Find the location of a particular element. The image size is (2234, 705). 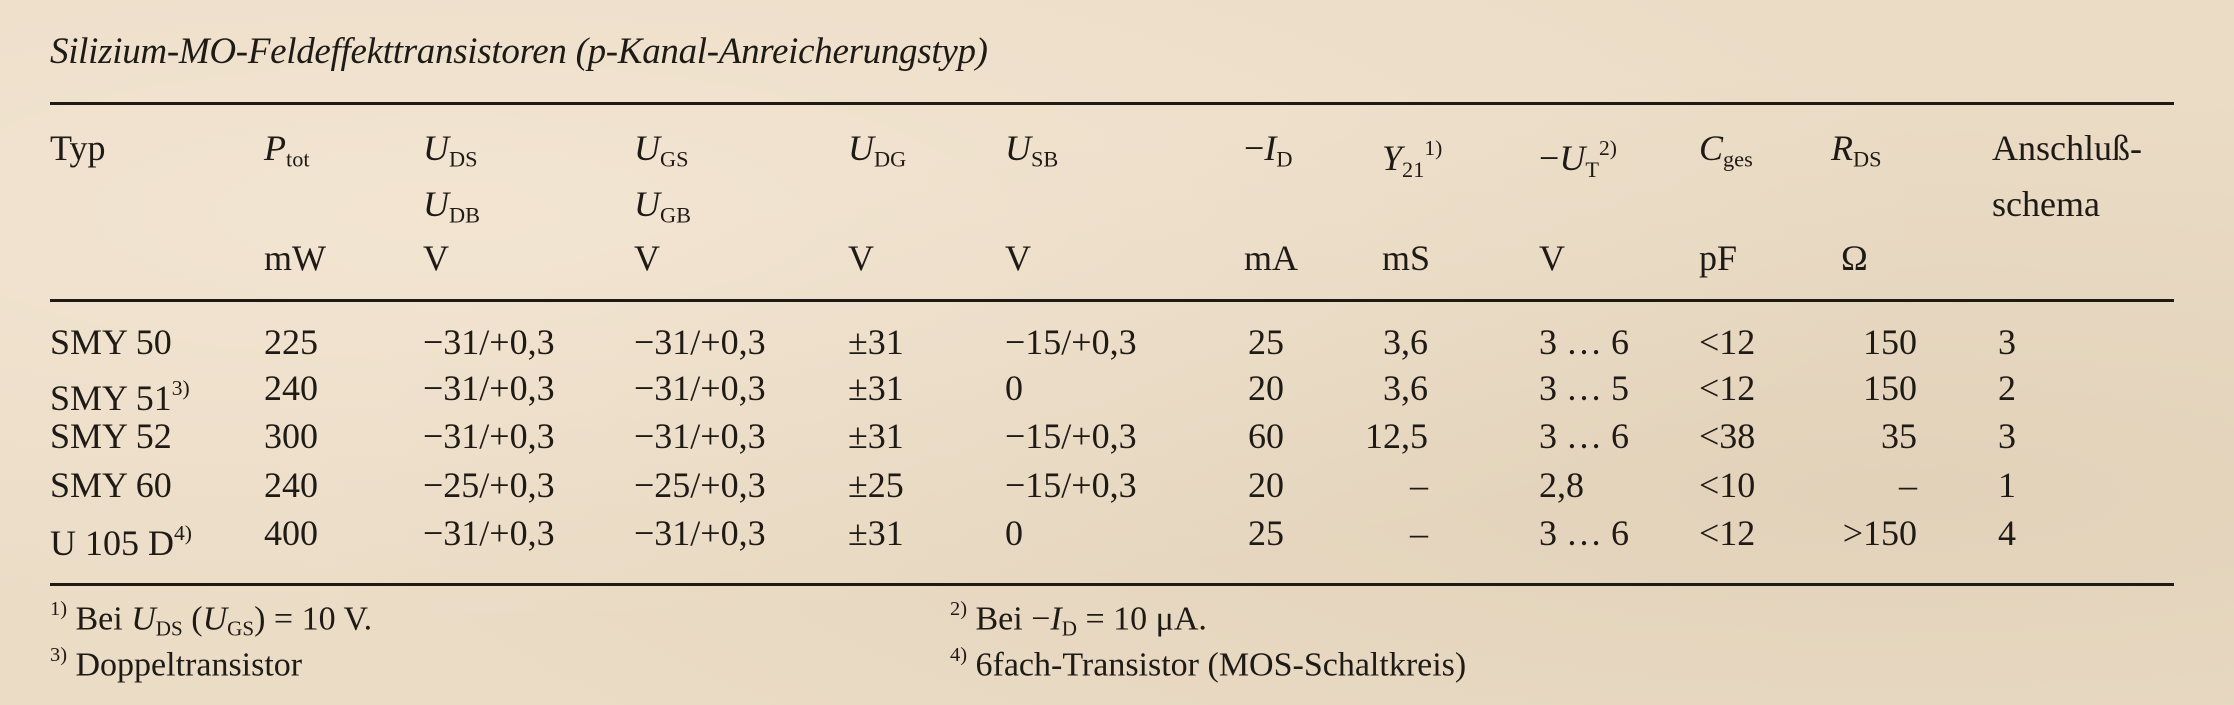

cell-typ: SMY 60 is located at coordinates (111, 485).